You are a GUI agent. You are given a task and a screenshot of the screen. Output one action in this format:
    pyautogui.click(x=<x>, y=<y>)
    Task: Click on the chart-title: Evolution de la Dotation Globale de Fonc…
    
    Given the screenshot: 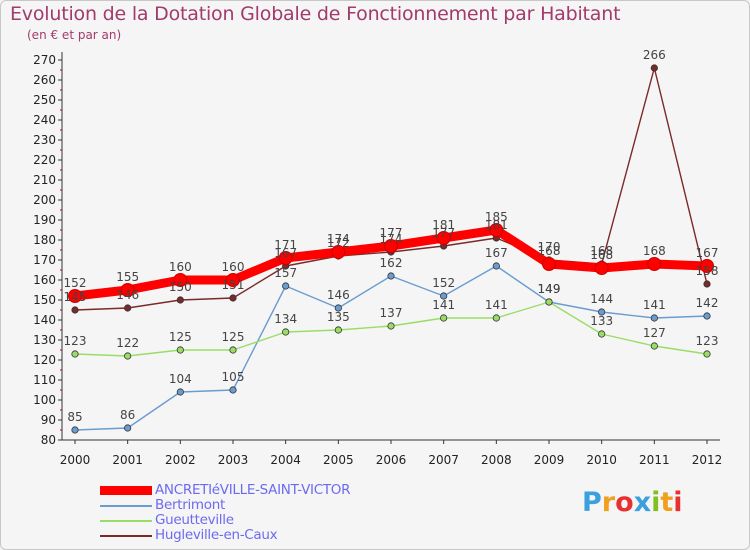 What is the action you would take?
    pyautogui.click(x=315, y=14)
    